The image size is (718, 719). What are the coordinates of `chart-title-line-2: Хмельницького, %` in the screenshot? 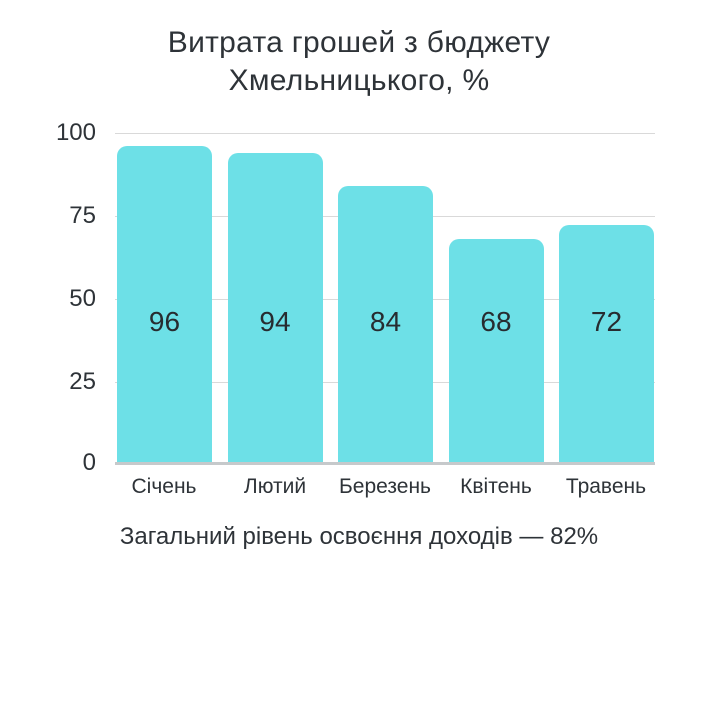 It's located at (359, 80).